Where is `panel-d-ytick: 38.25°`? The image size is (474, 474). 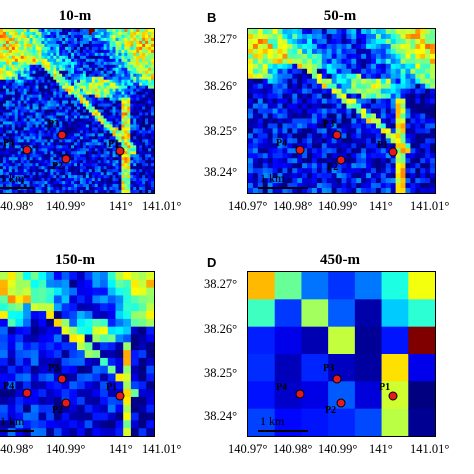
panel-d-ytick: 38.25° is located at coordinates (221, 373).